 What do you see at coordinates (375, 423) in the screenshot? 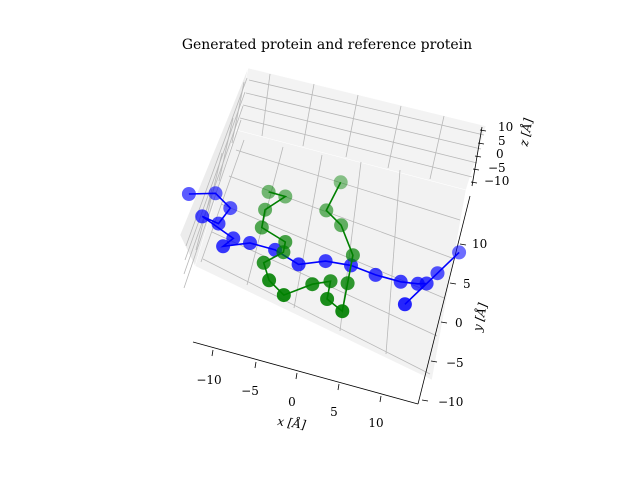
I see `x-tick-label: 10` at bounding box center [375, 423].